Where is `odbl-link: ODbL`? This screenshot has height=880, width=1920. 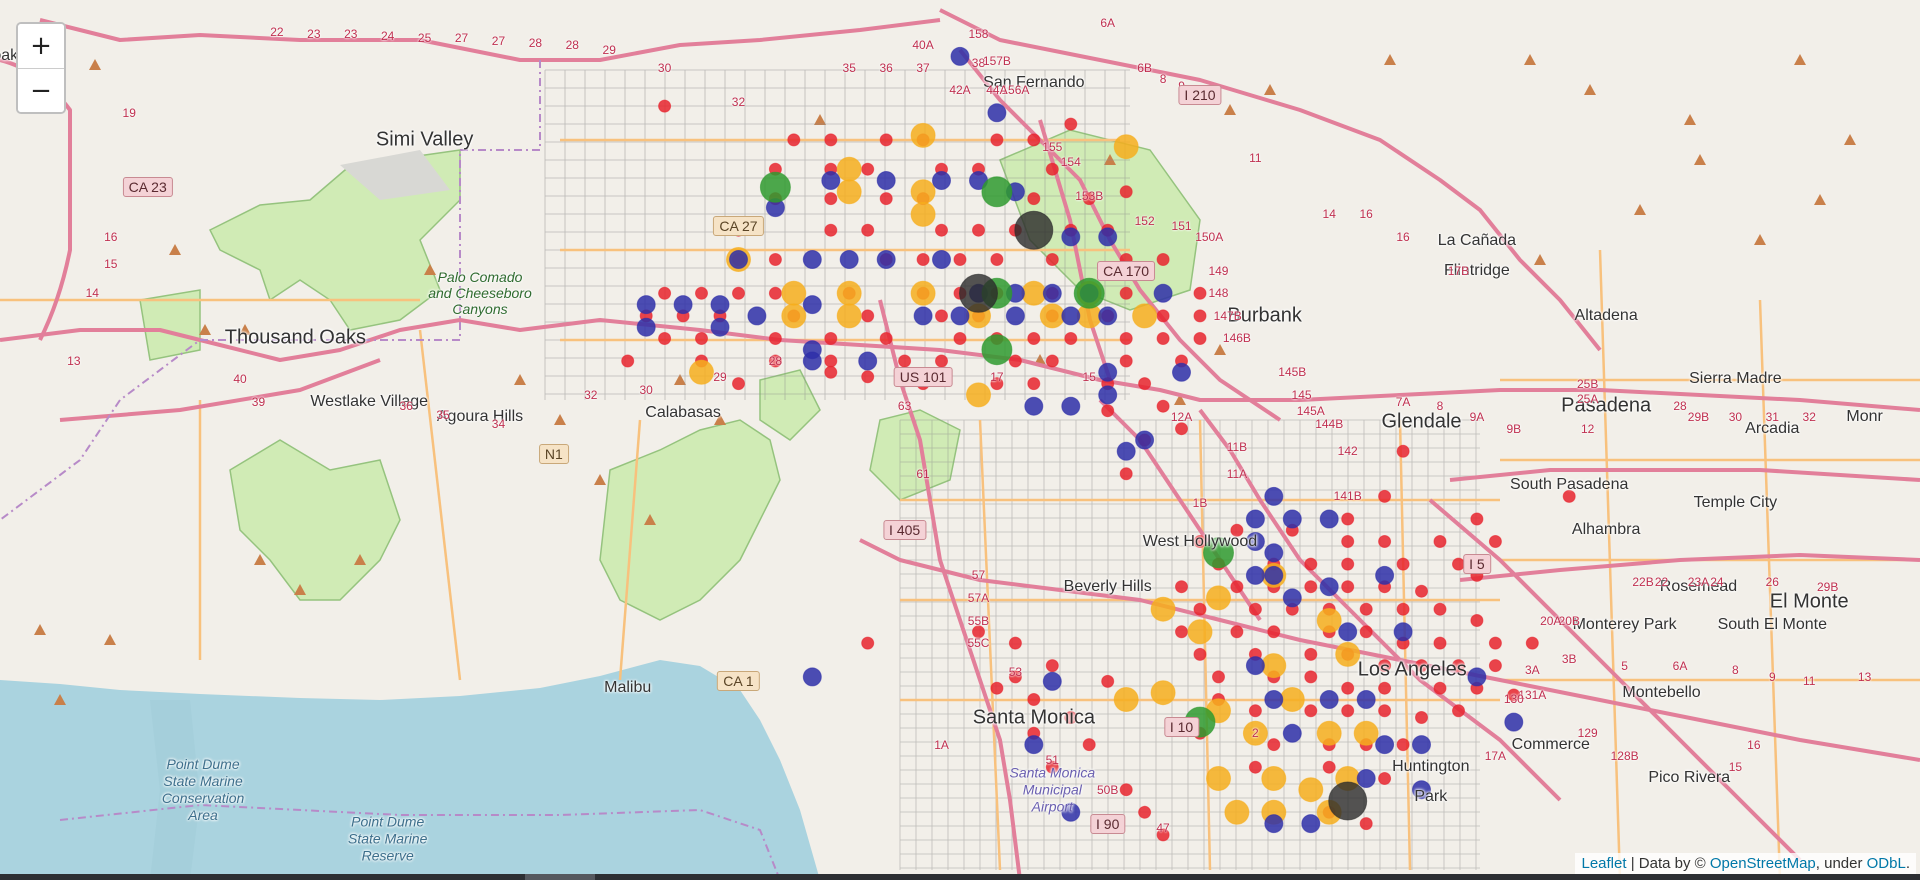 odbl-link: ODbL is located at coordinates (1886, 863).